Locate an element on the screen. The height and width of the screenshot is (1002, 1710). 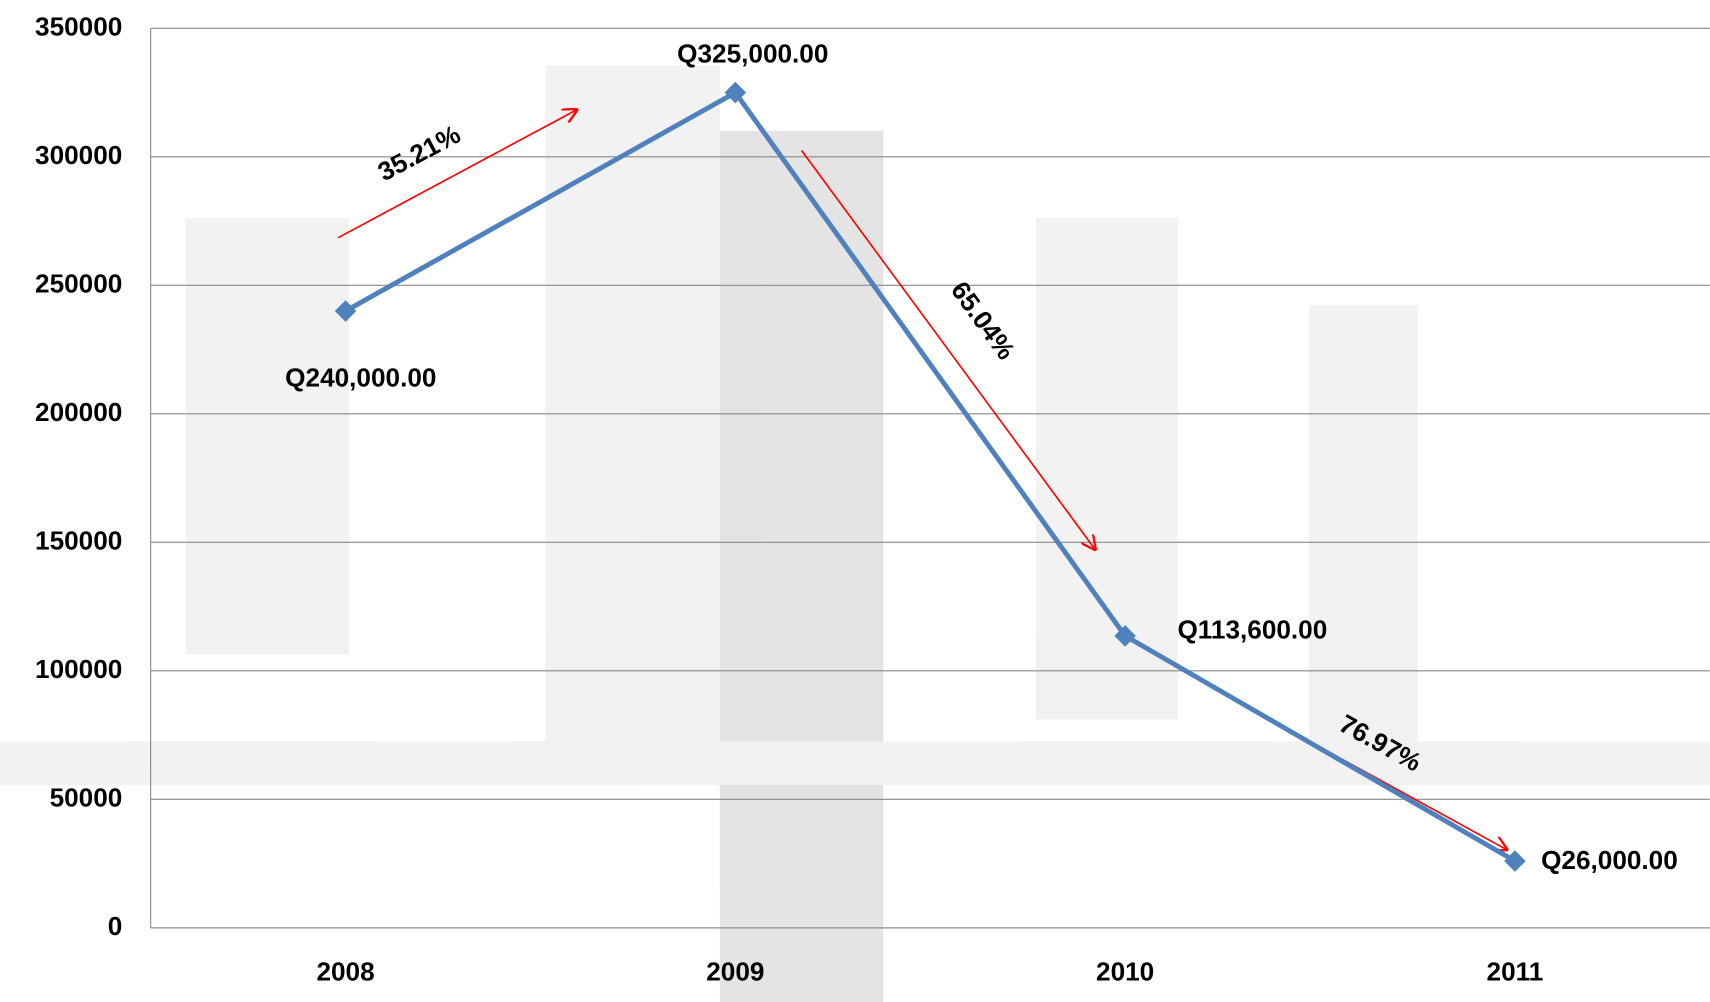
y-tick-label: 200000 is located at coordinates (78, 412).